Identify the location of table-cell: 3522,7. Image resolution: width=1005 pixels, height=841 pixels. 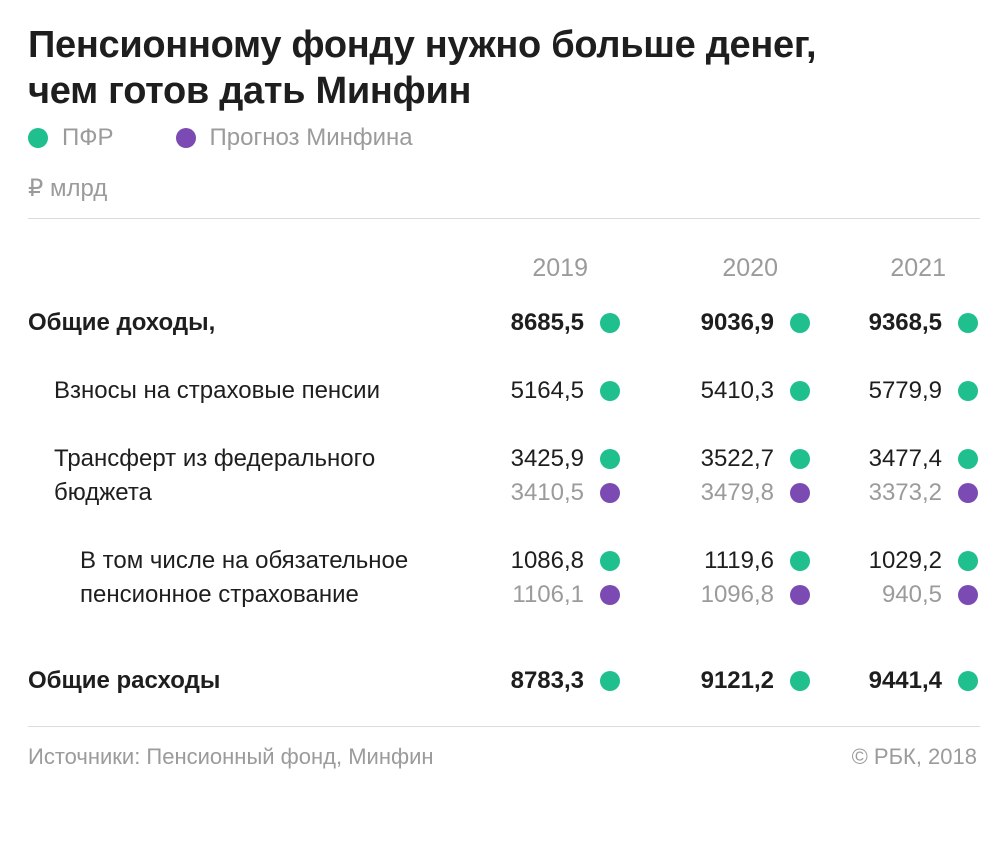
(730, 459).